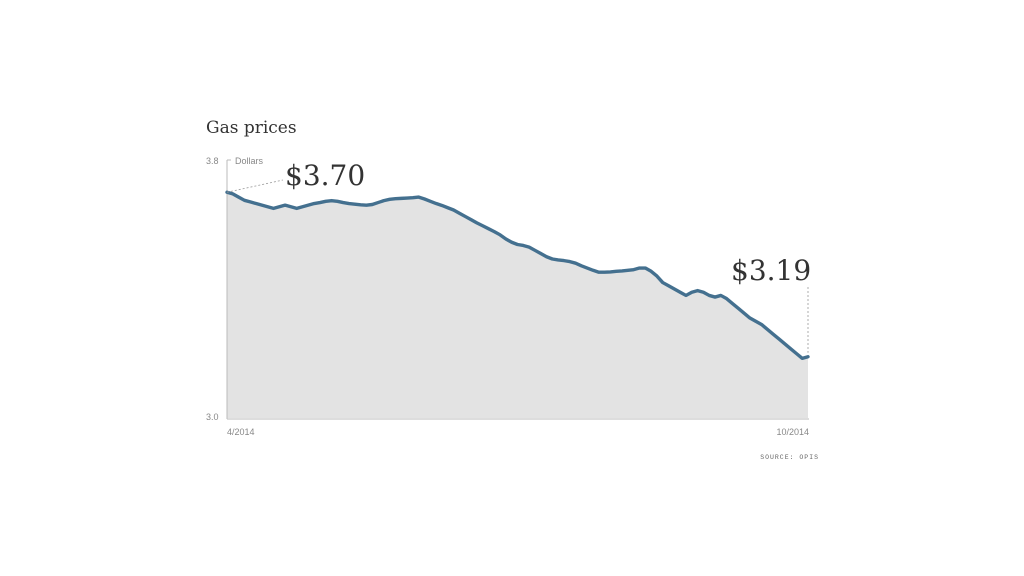  I want to click on y-tick-bottom: 3.0, so click(212, 417).